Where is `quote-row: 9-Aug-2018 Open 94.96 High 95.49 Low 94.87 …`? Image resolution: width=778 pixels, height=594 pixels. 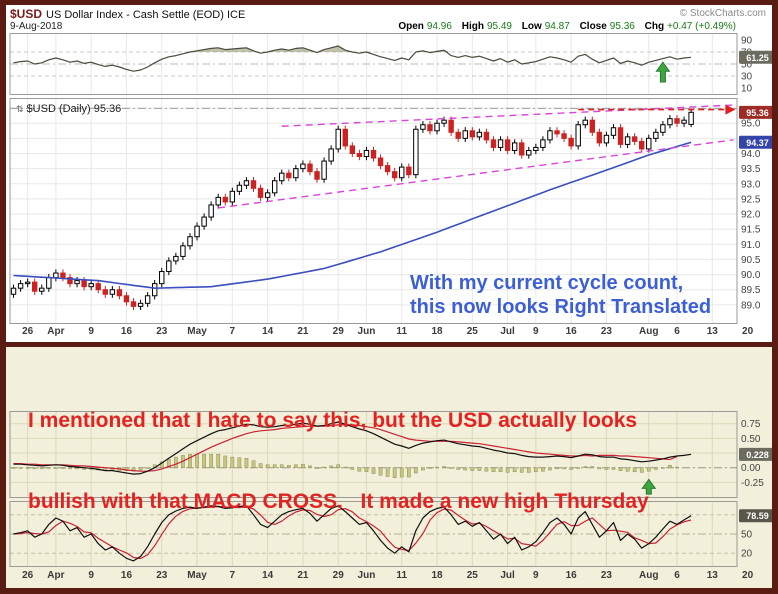 quote-row: 9-Aug-2018 Open 94.96 High 95.49 Low 94.87 … is located at coordinates (389, 27).